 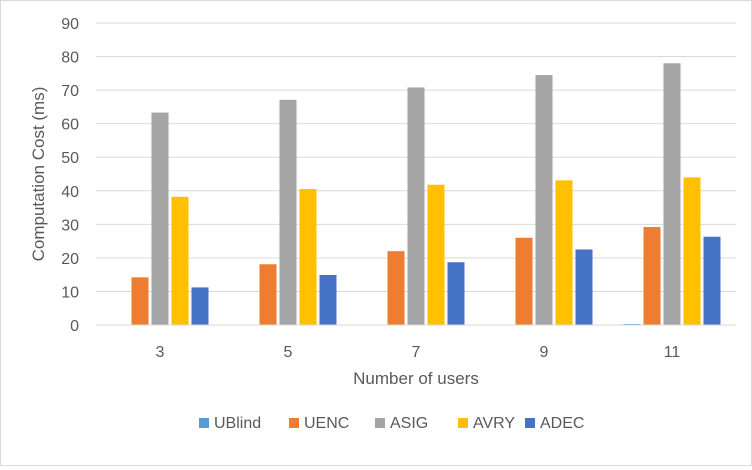 I want to click on legend-item-ublind: UBlind, so click(x=230, y=423).